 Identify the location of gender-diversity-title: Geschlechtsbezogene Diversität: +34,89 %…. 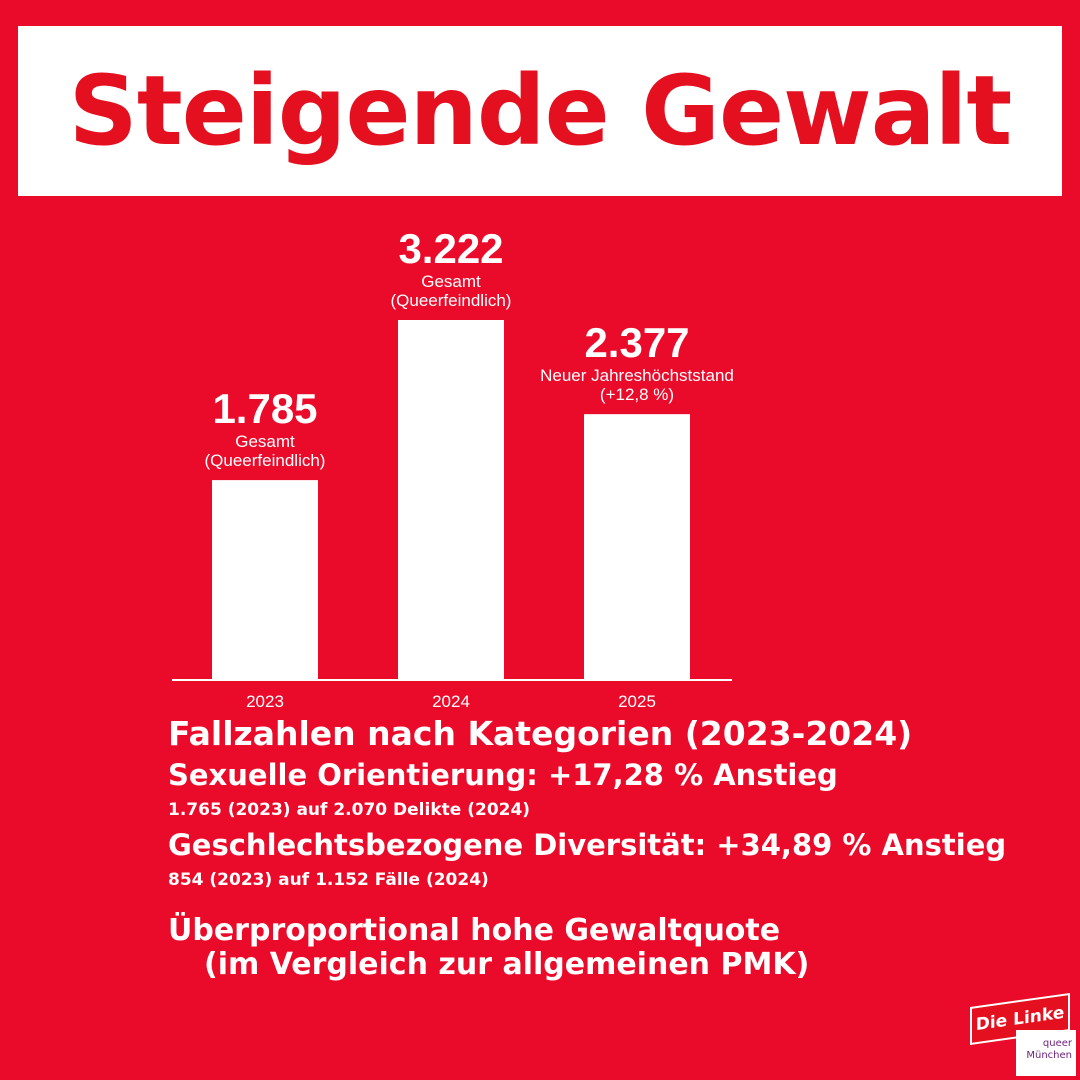
(587, 845).